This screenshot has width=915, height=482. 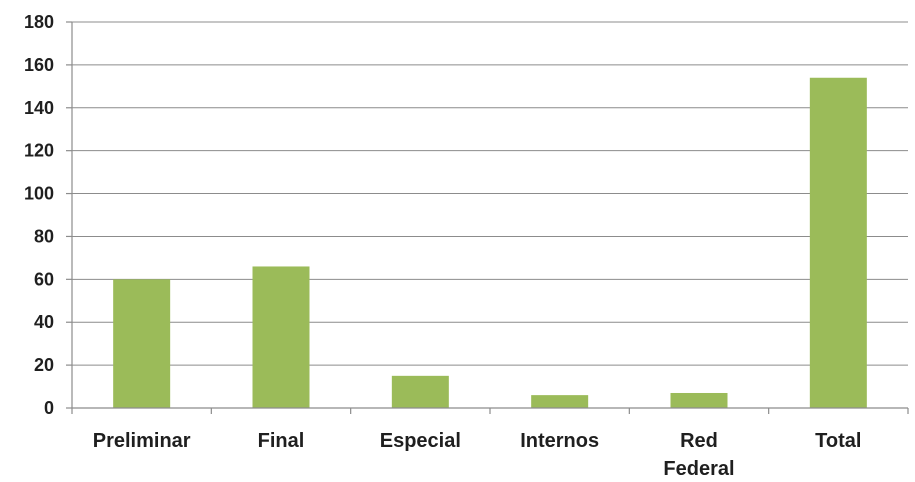 What do you see at coordinates (44, 279) in the screenshot?
I see `y-tick-label: 60` at bounding box center [44, 279].